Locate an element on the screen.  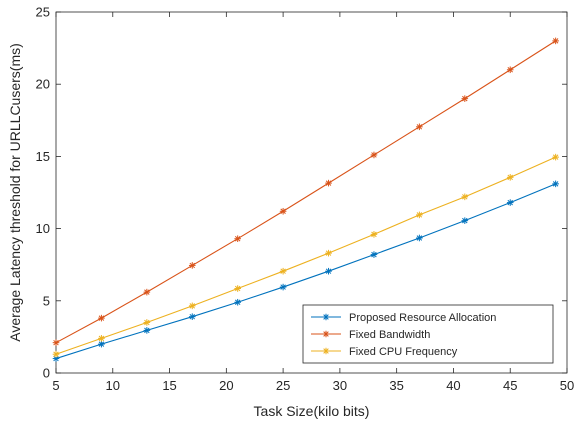
legend-entry: Fixed CPU Frequency is located at coordinates (384, 352).